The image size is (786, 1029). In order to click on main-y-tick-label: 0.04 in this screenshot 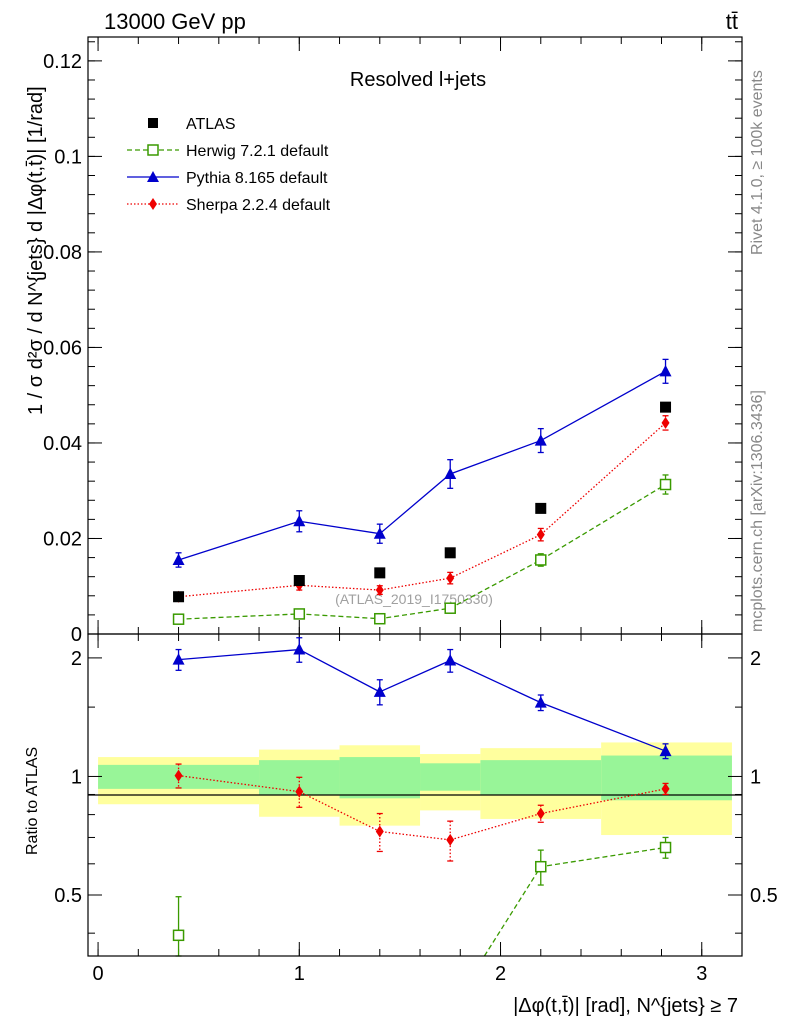, I will do `click(62, 444)`.